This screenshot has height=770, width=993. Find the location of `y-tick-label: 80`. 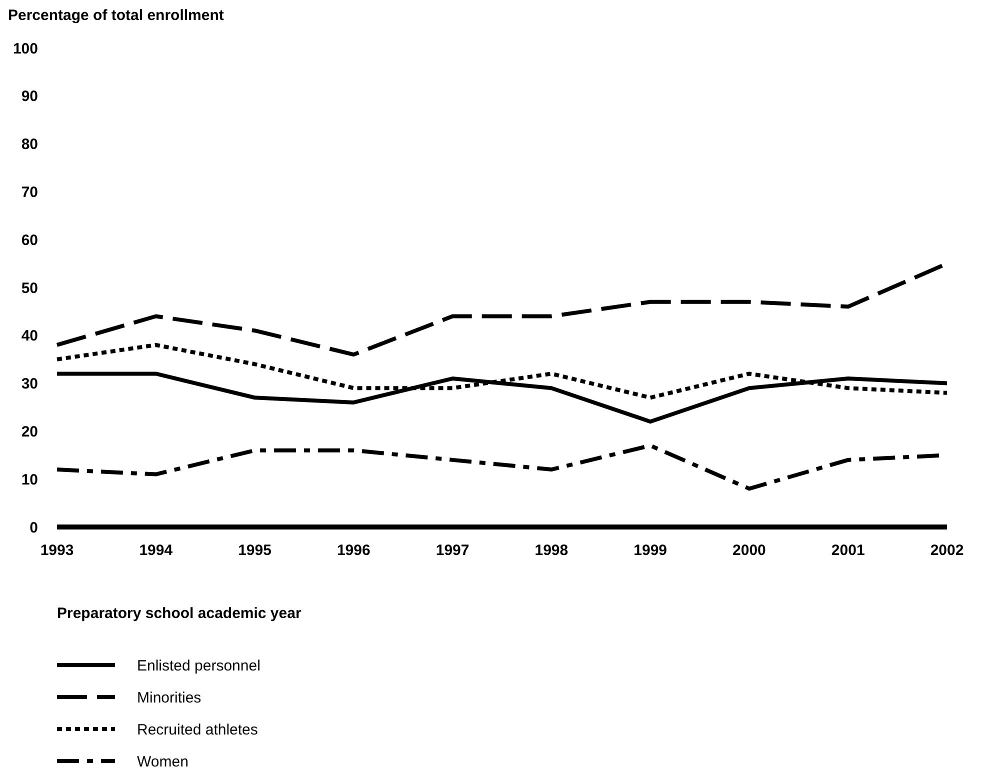

y-tick-label: 80 is located at coordinates (29, 145).